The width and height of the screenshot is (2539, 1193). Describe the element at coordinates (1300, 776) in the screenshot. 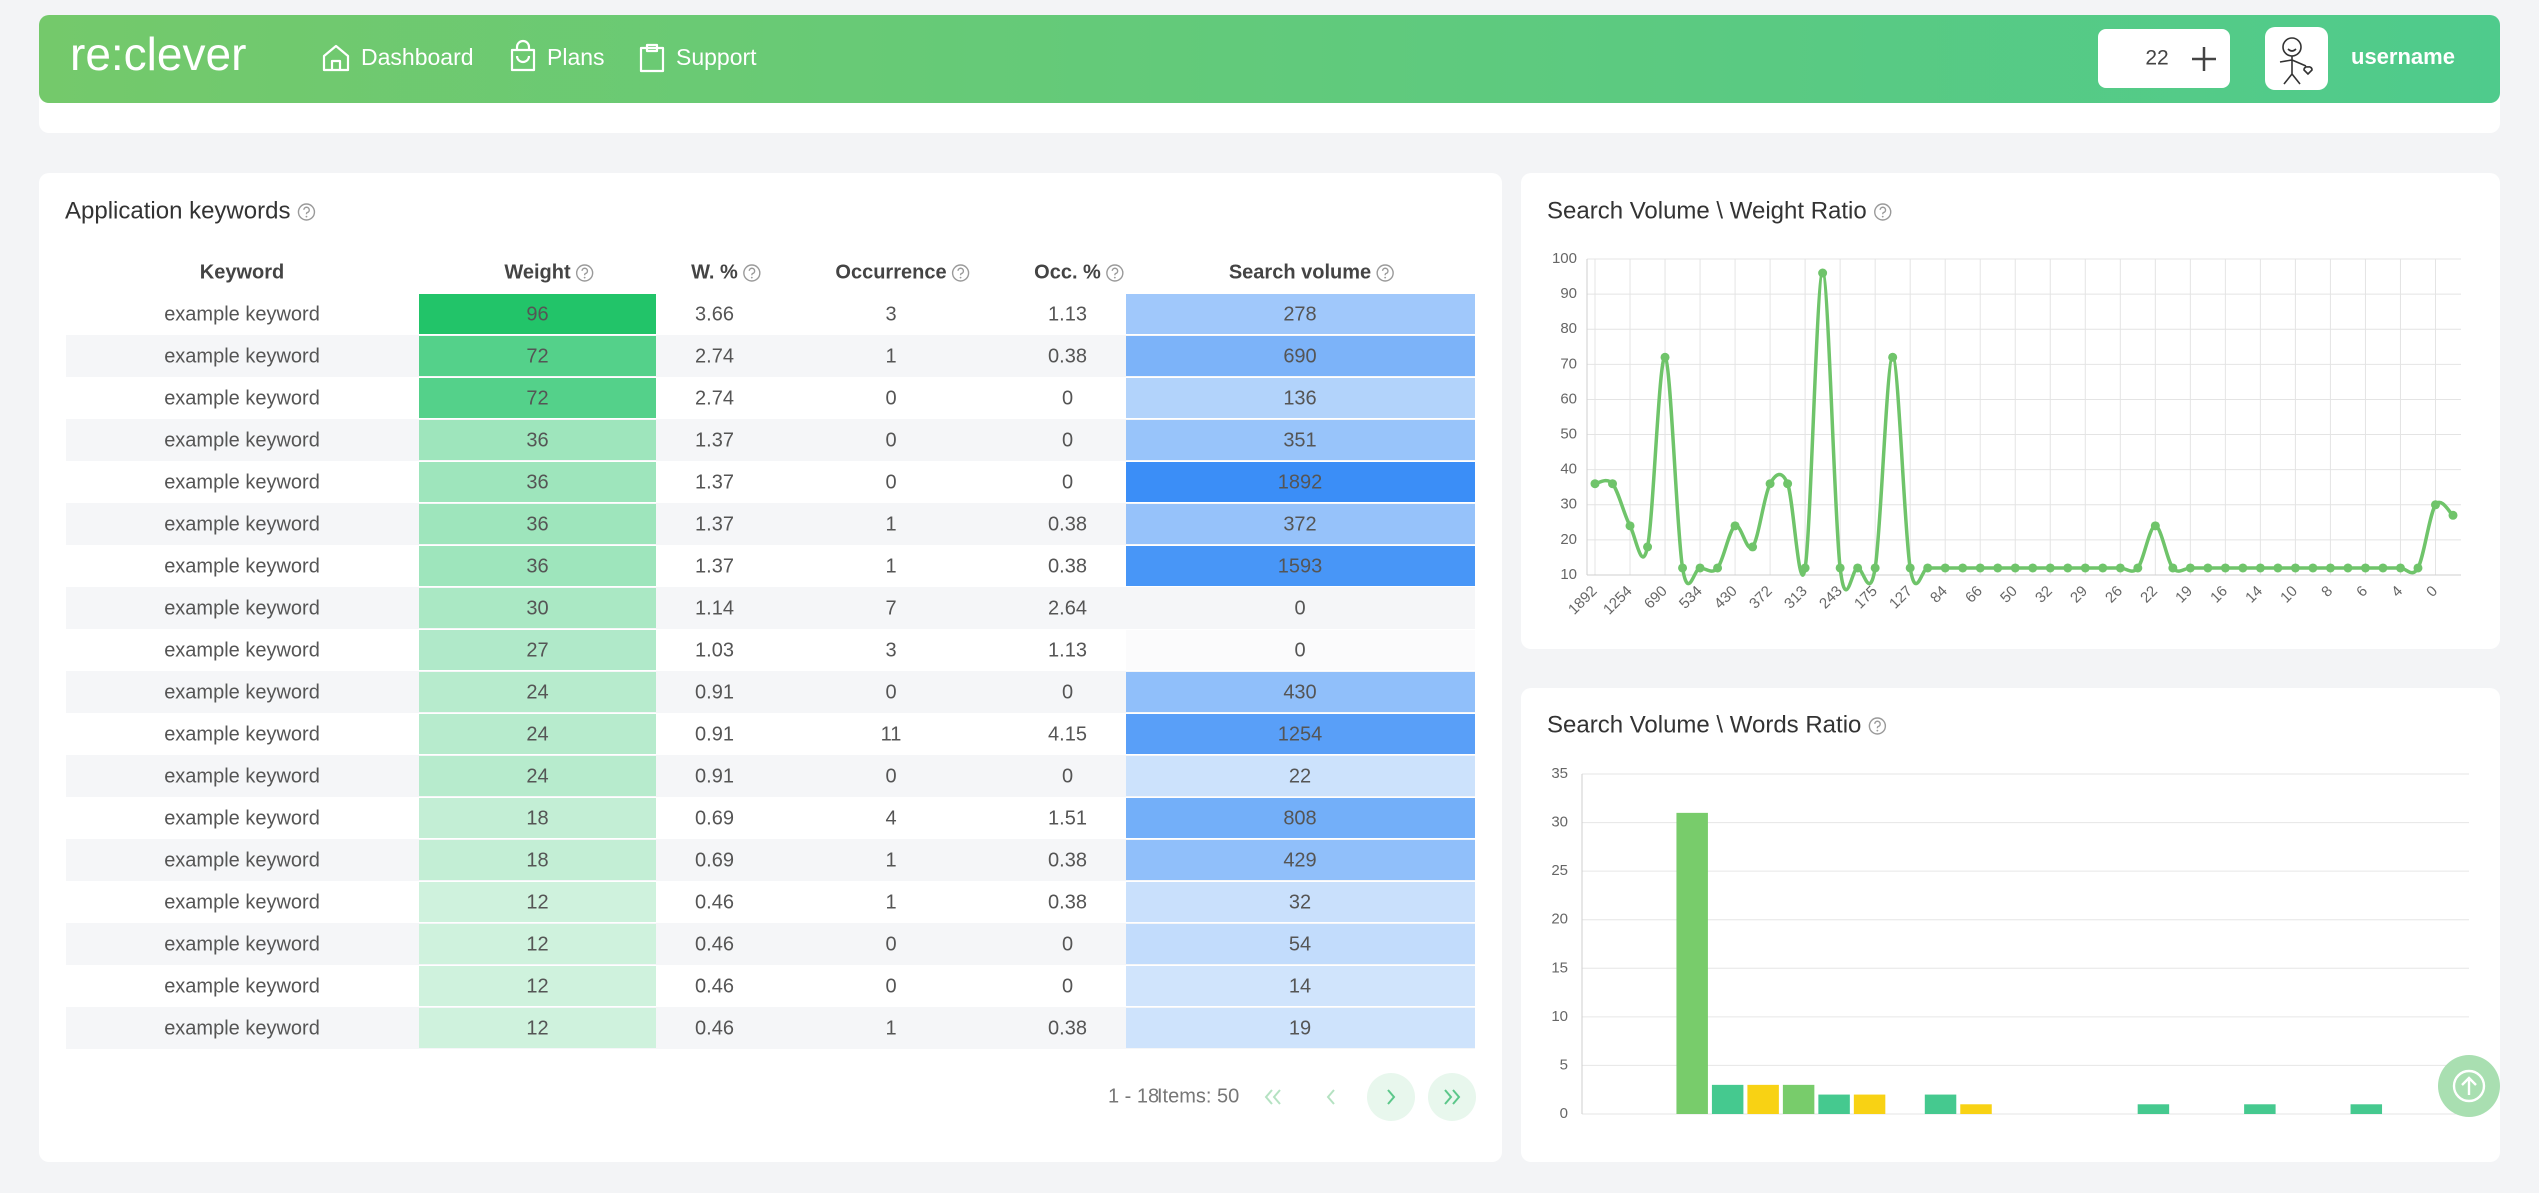

I see `table-cell: 22` at that location.